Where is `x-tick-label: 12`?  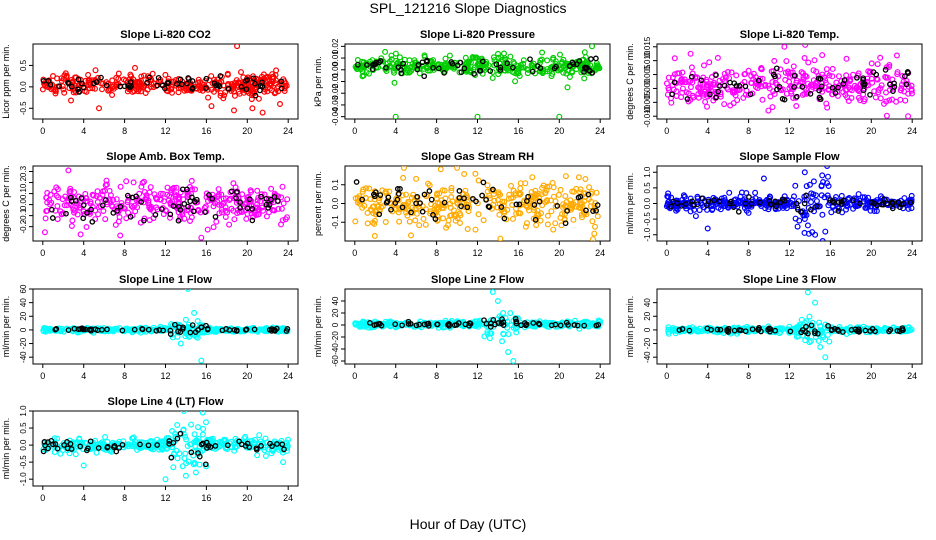
x-tick-label: 12 is located at coordinates (789, 376).